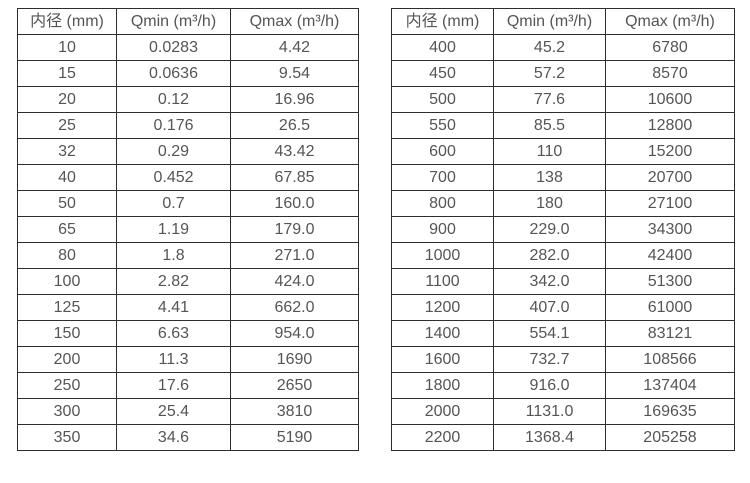  I want to click on qmin-cell: 57.2, so click(549, 73).